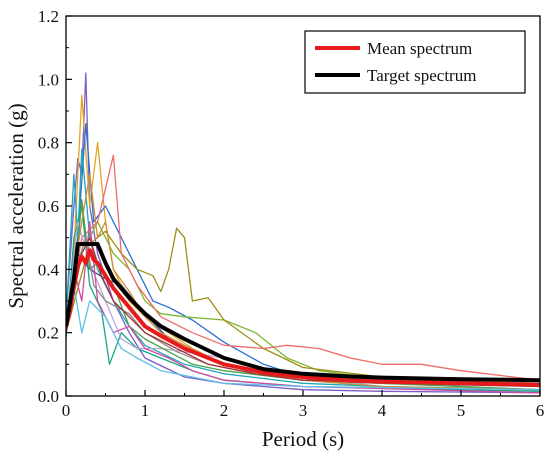  What do you see at coordinates (48, 16) in the screenshot?
I see `y-tick-label: 1.2` at bounding box center [48, 16].